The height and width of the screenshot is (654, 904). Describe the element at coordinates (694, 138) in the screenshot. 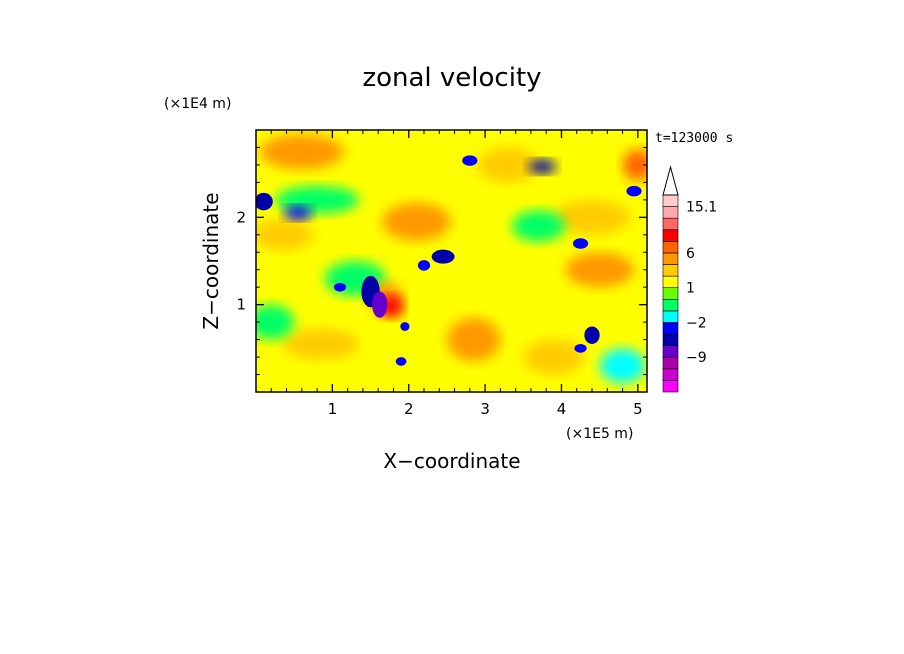

I see `timestamp-label: t=123000 s` at that location.